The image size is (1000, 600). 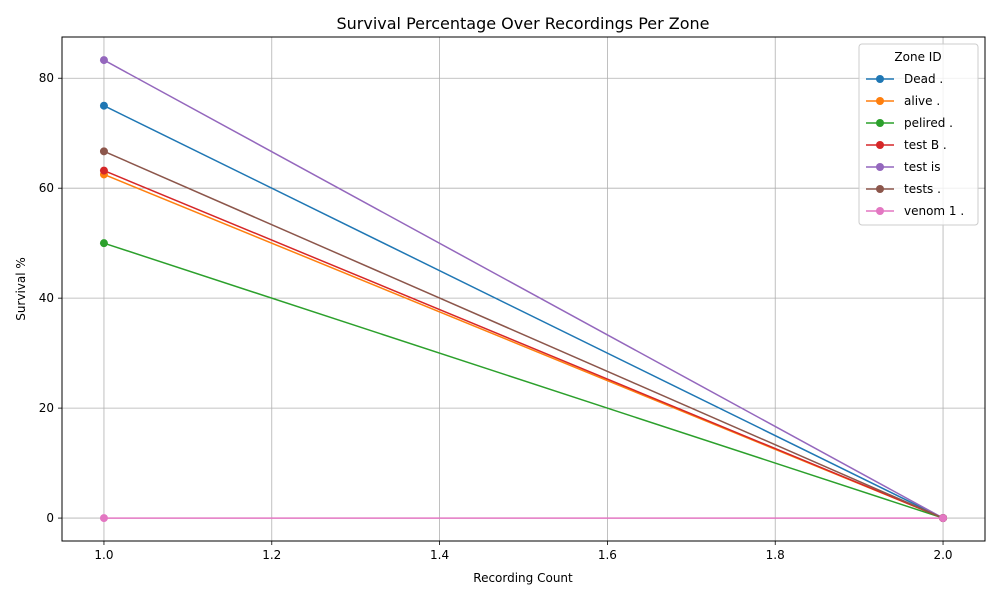 I want to click on legend-box, so click(x=918, y=134).